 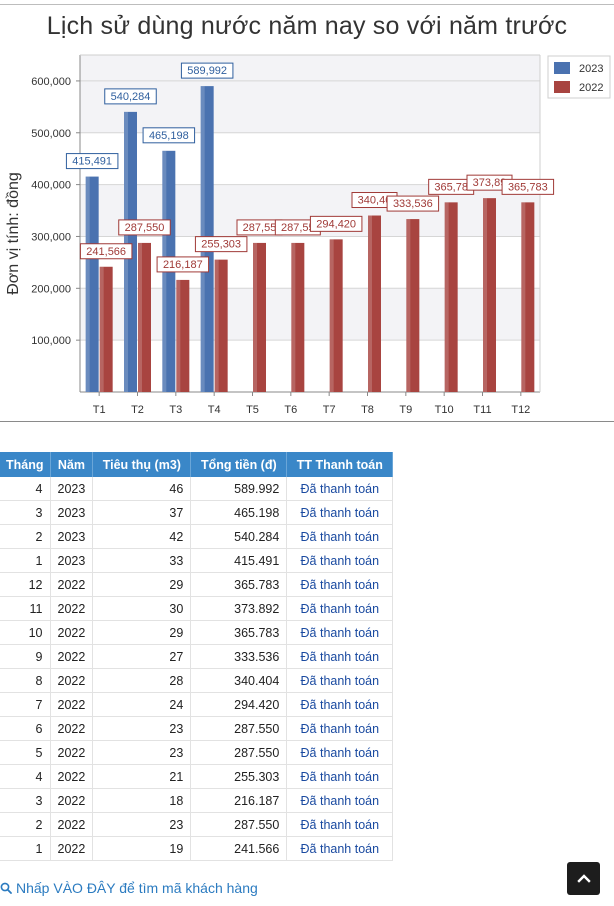 What do you see at coordinates (562, 68) in the screenshot?
I see `legend-swatch-2023` at bounding box center [562, 68].